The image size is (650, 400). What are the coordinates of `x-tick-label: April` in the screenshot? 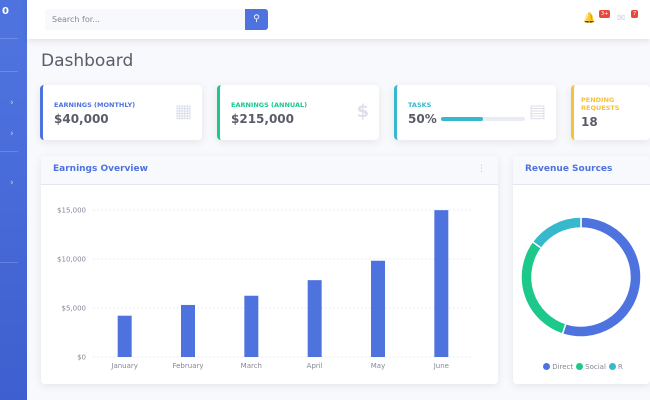 It's located at (315, 366).